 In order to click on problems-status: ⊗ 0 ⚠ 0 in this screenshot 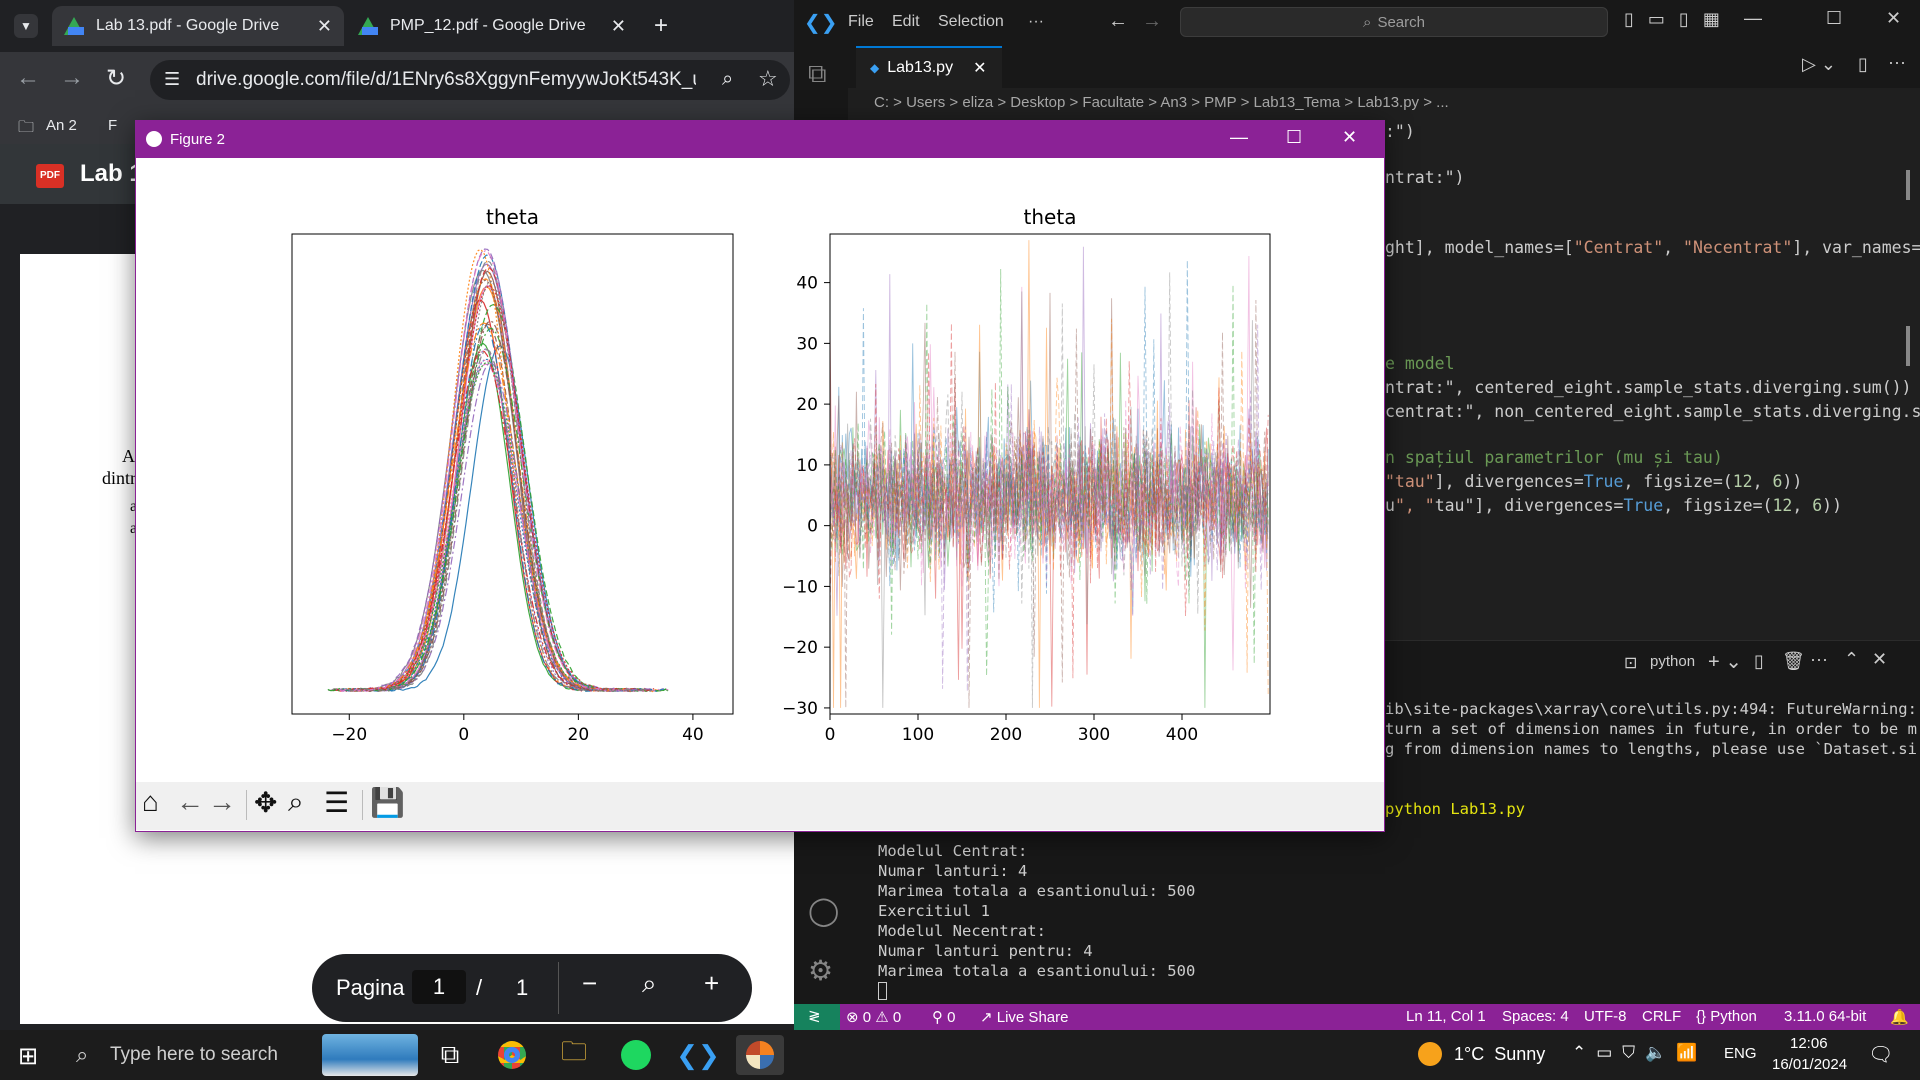, I will do `click(874, 1017)`.